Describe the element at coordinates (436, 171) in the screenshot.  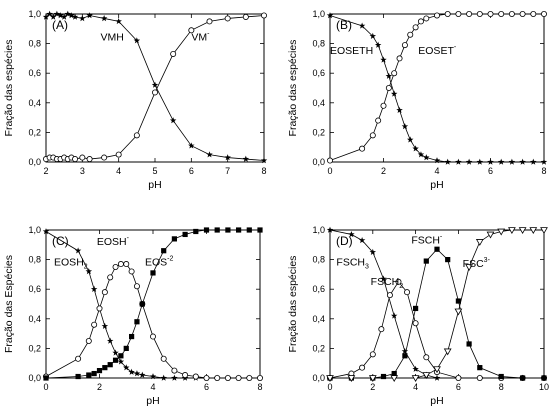
I see `x-tick-label: 4` at that location.